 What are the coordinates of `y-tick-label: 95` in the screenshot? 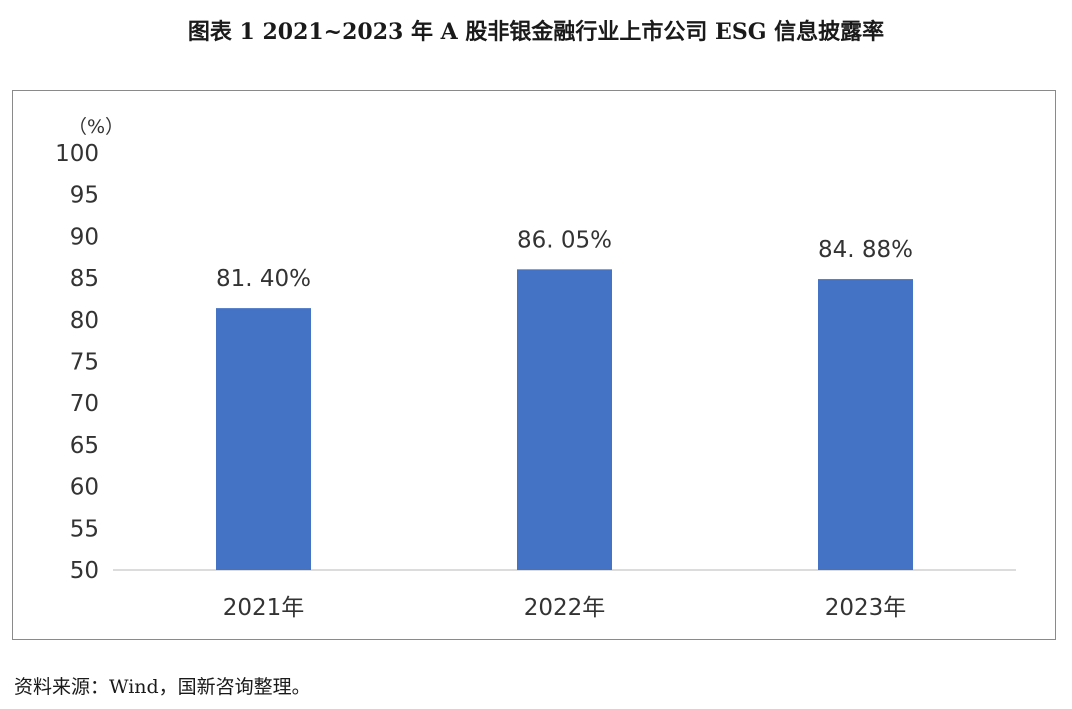 It's located at (84, 196).